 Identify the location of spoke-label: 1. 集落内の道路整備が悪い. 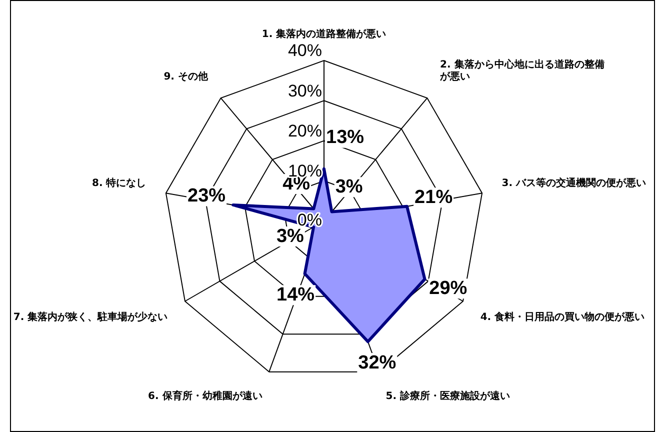
(324, 34).